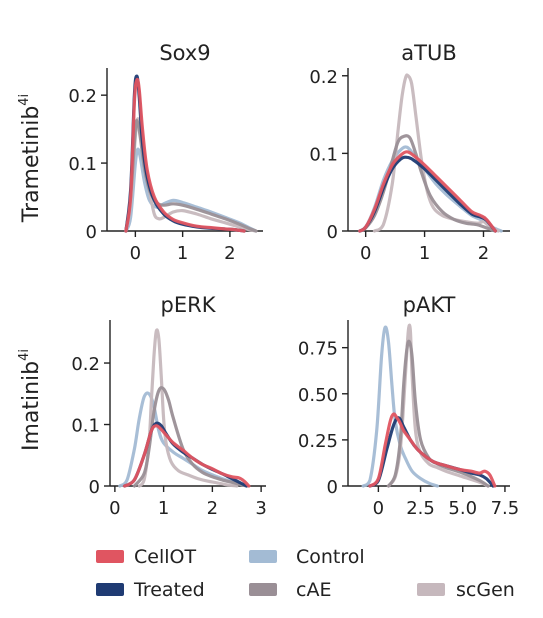 This screenshot has width=543, height=618. I want to click on atub-xtick-label: 2, so click(483, 253).